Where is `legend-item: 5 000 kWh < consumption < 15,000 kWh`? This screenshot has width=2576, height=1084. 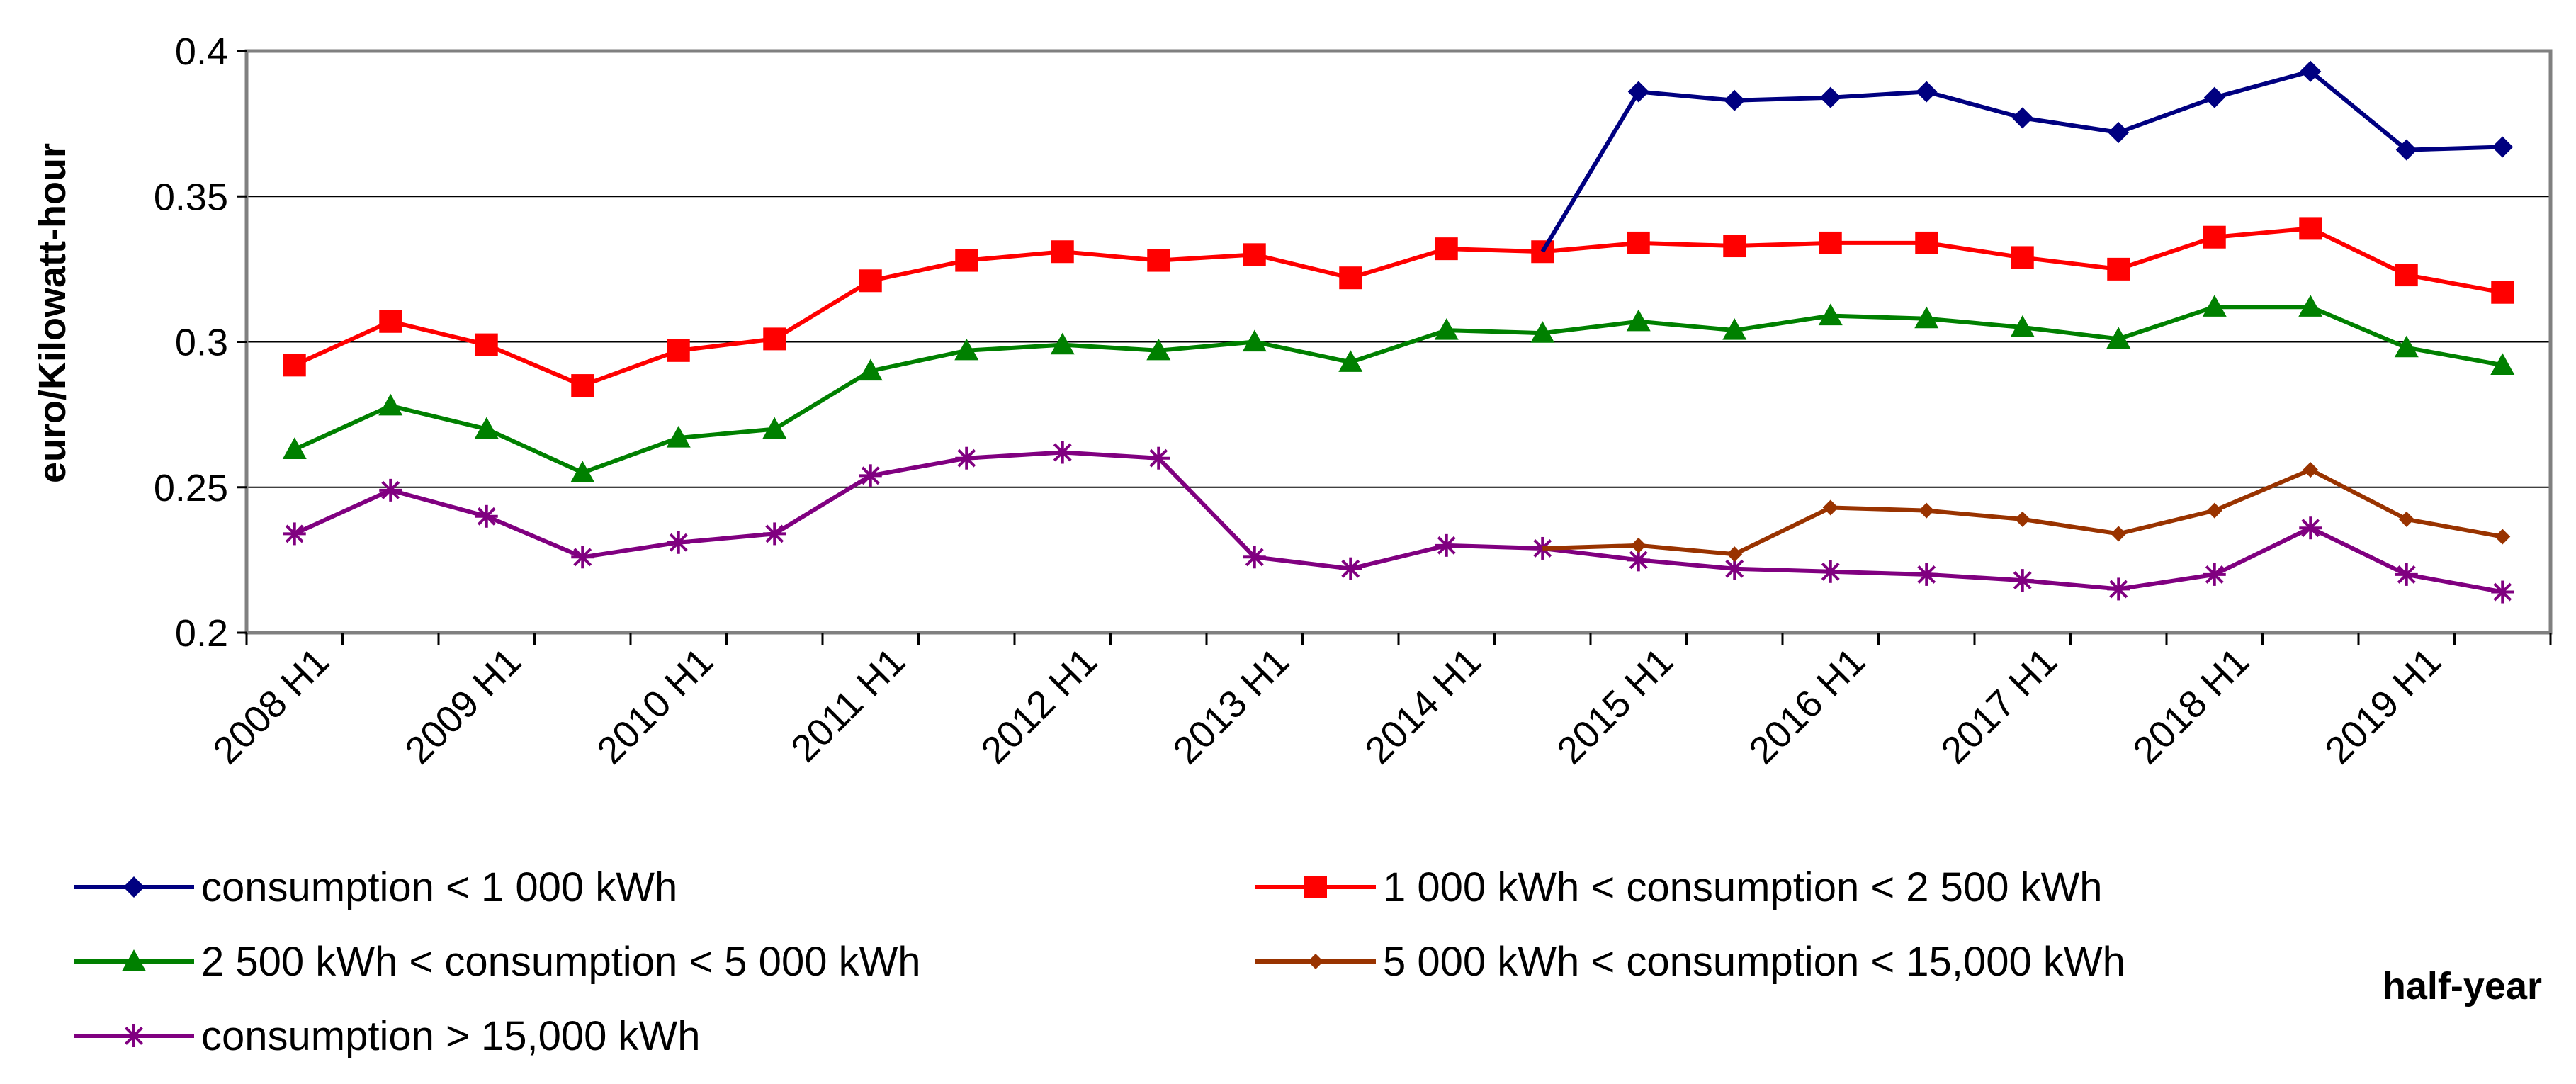 legend-item: 5 000 kWh < consumption < 15,000 kWh is located at coordinates (1690, 962).